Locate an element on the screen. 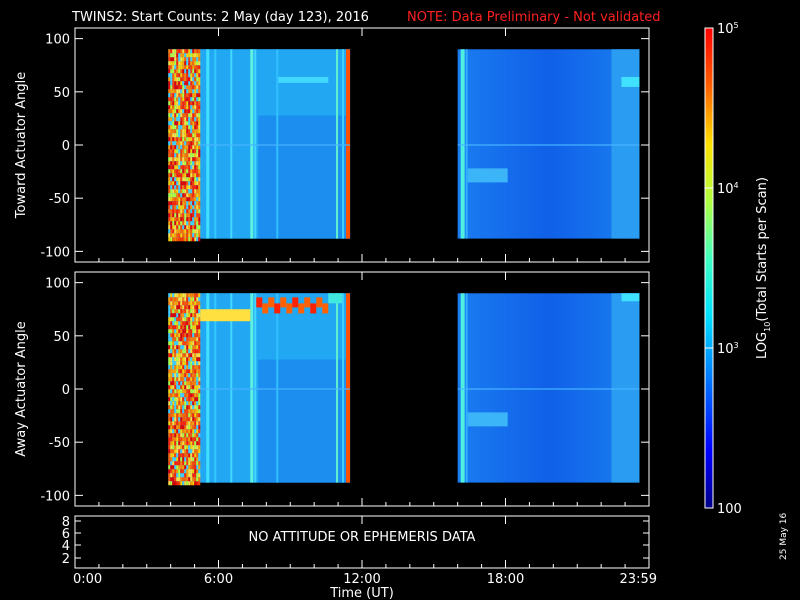 This screenshot has width=800, height=600. y-tick-label: 50 is located at coordinates (61, 337).